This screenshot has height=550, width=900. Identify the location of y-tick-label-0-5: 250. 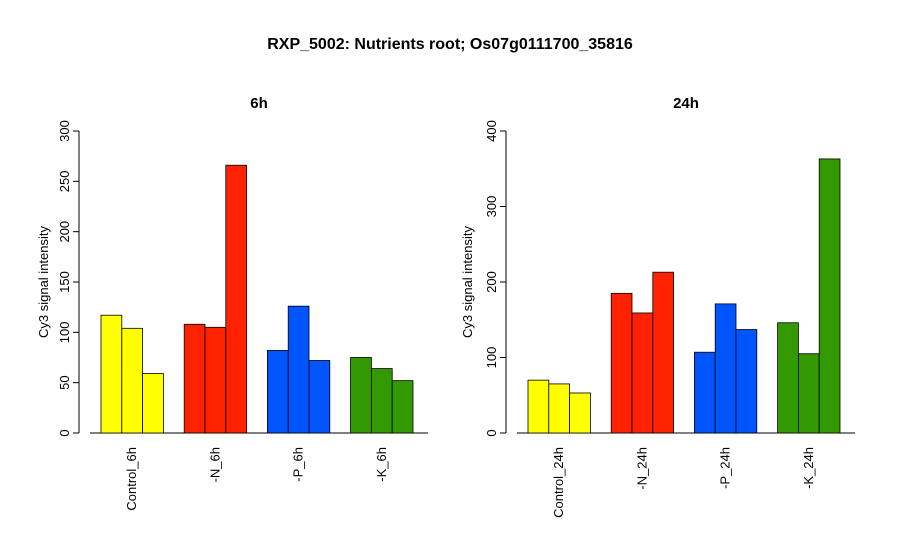
(64, 181).